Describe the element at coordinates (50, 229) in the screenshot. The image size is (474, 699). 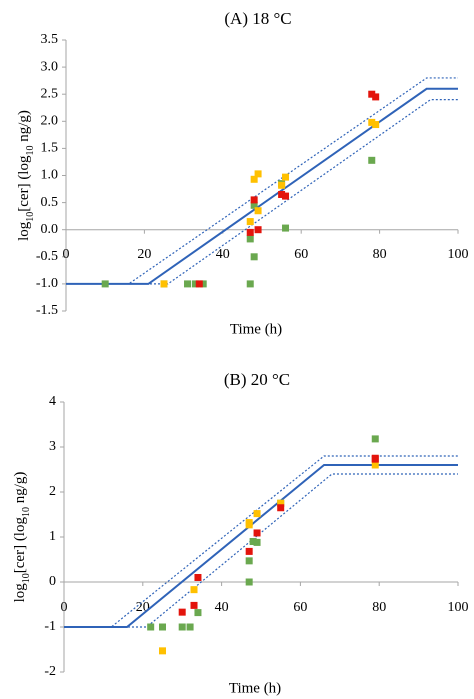
I see `y-tick-label: 0.0` at that location.